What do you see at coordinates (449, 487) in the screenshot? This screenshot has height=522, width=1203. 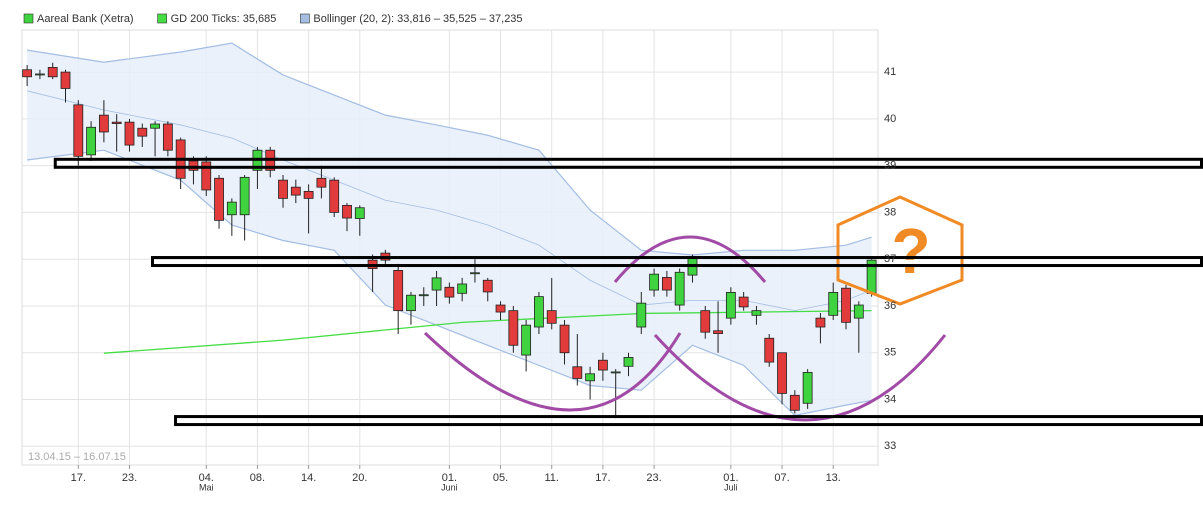 I see `month-label: Juni` at bounding box center [449, 487].